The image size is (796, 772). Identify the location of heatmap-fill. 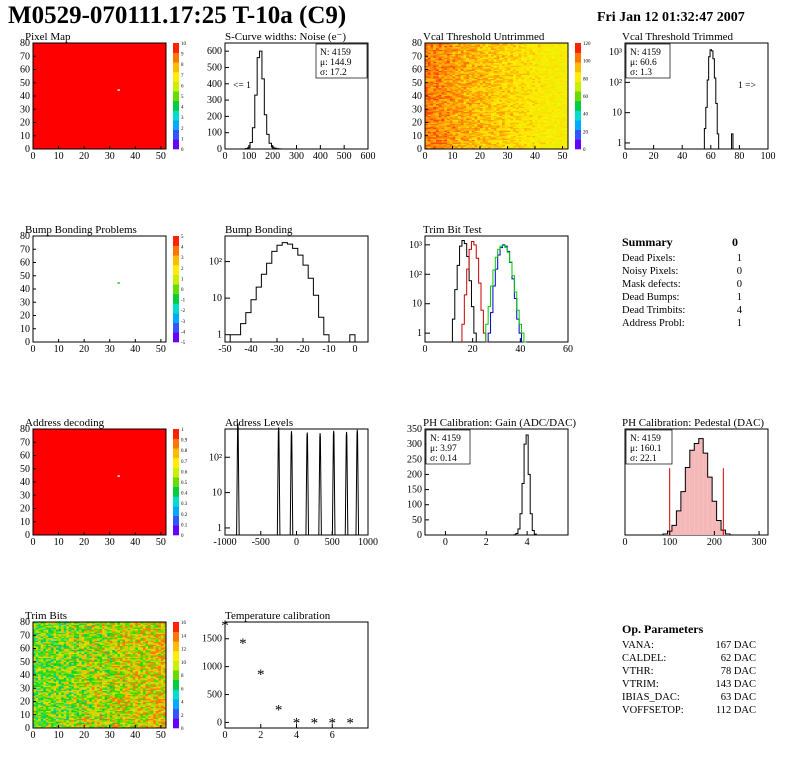
(99, 482).